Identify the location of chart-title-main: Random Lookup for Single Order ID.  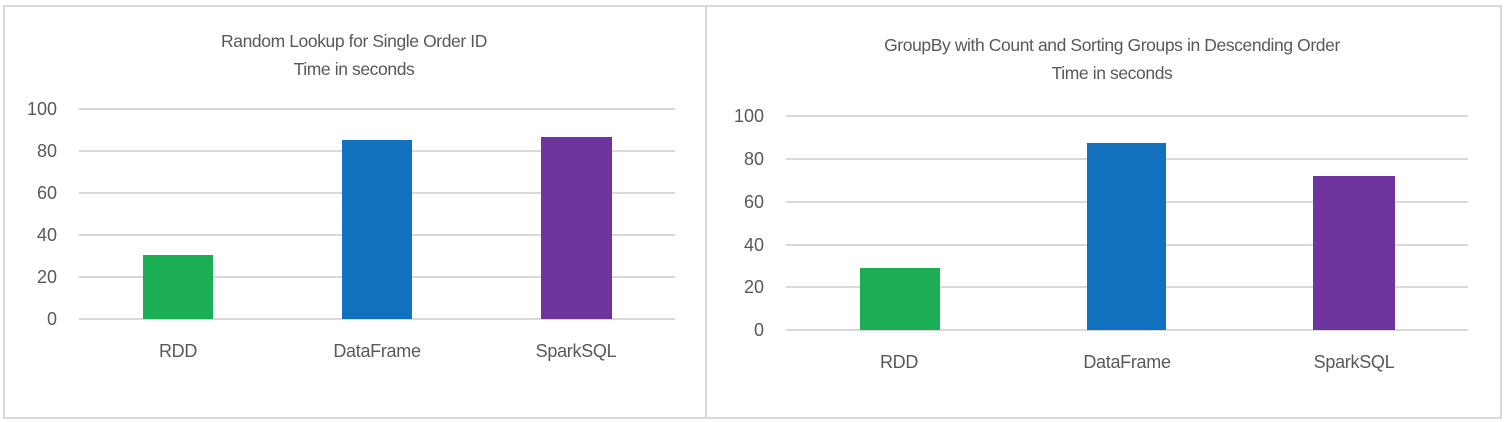
(354, 41).